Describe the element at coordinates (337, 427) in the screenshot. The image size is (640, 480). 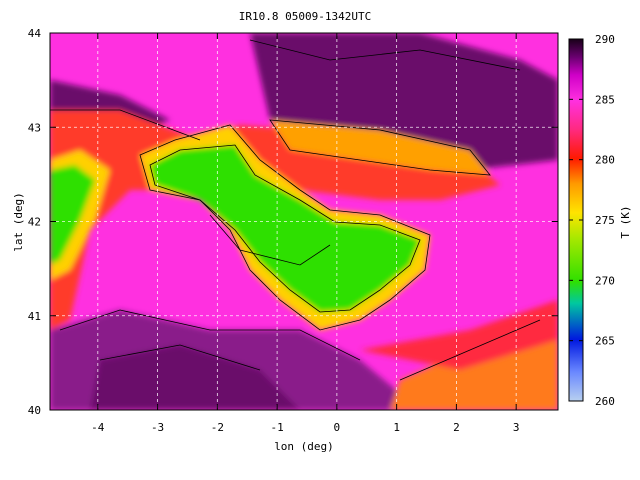
I see `x-tick-label: 0` at that location.